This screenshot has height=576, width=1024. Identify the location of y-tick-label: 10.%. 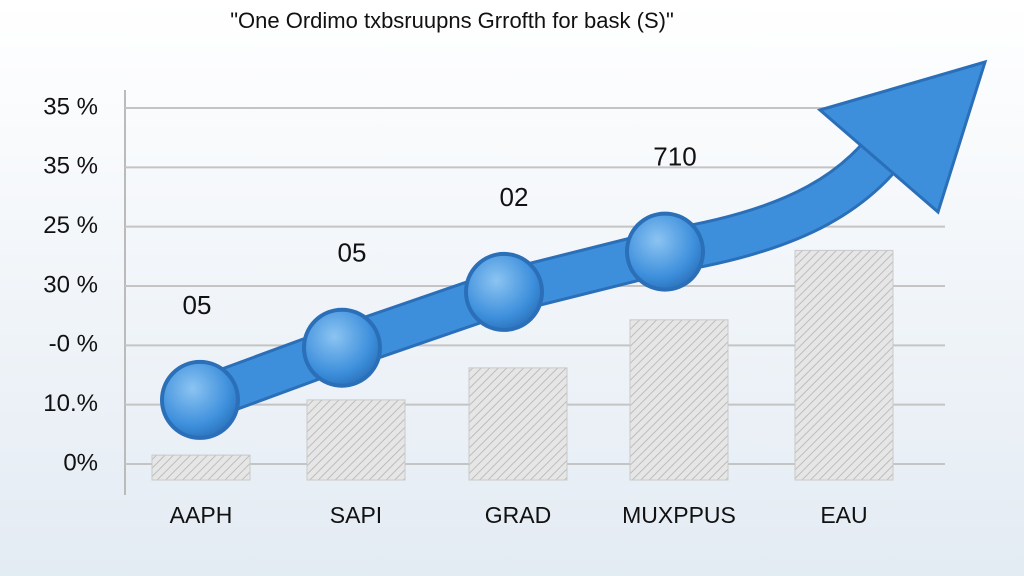
(70, 403).